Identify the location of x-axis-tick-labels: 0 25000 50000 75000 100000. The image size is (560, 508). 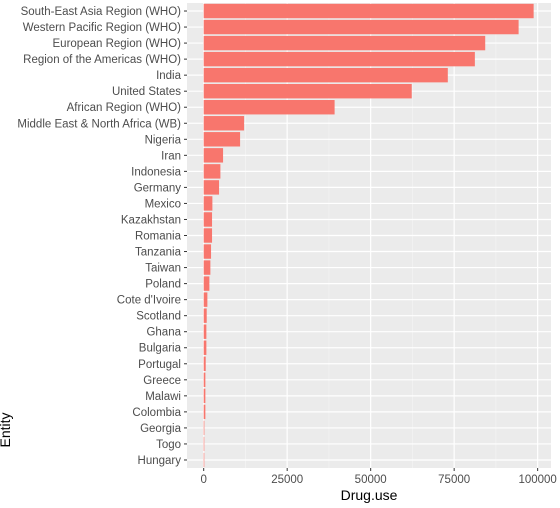
(378, 480).